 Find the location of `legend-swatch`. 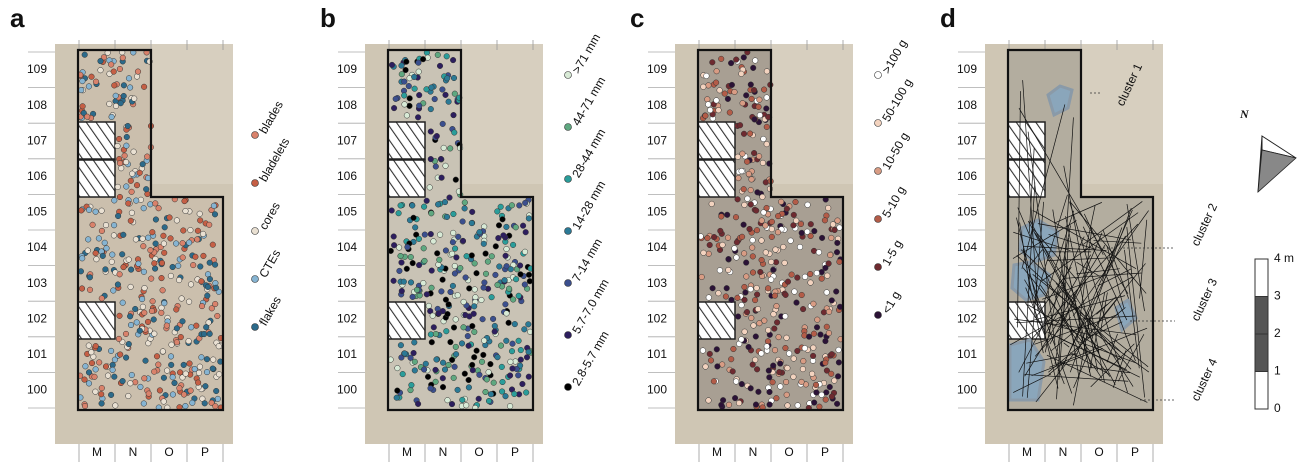

legend-swatch is located at coordinates (255, 231).